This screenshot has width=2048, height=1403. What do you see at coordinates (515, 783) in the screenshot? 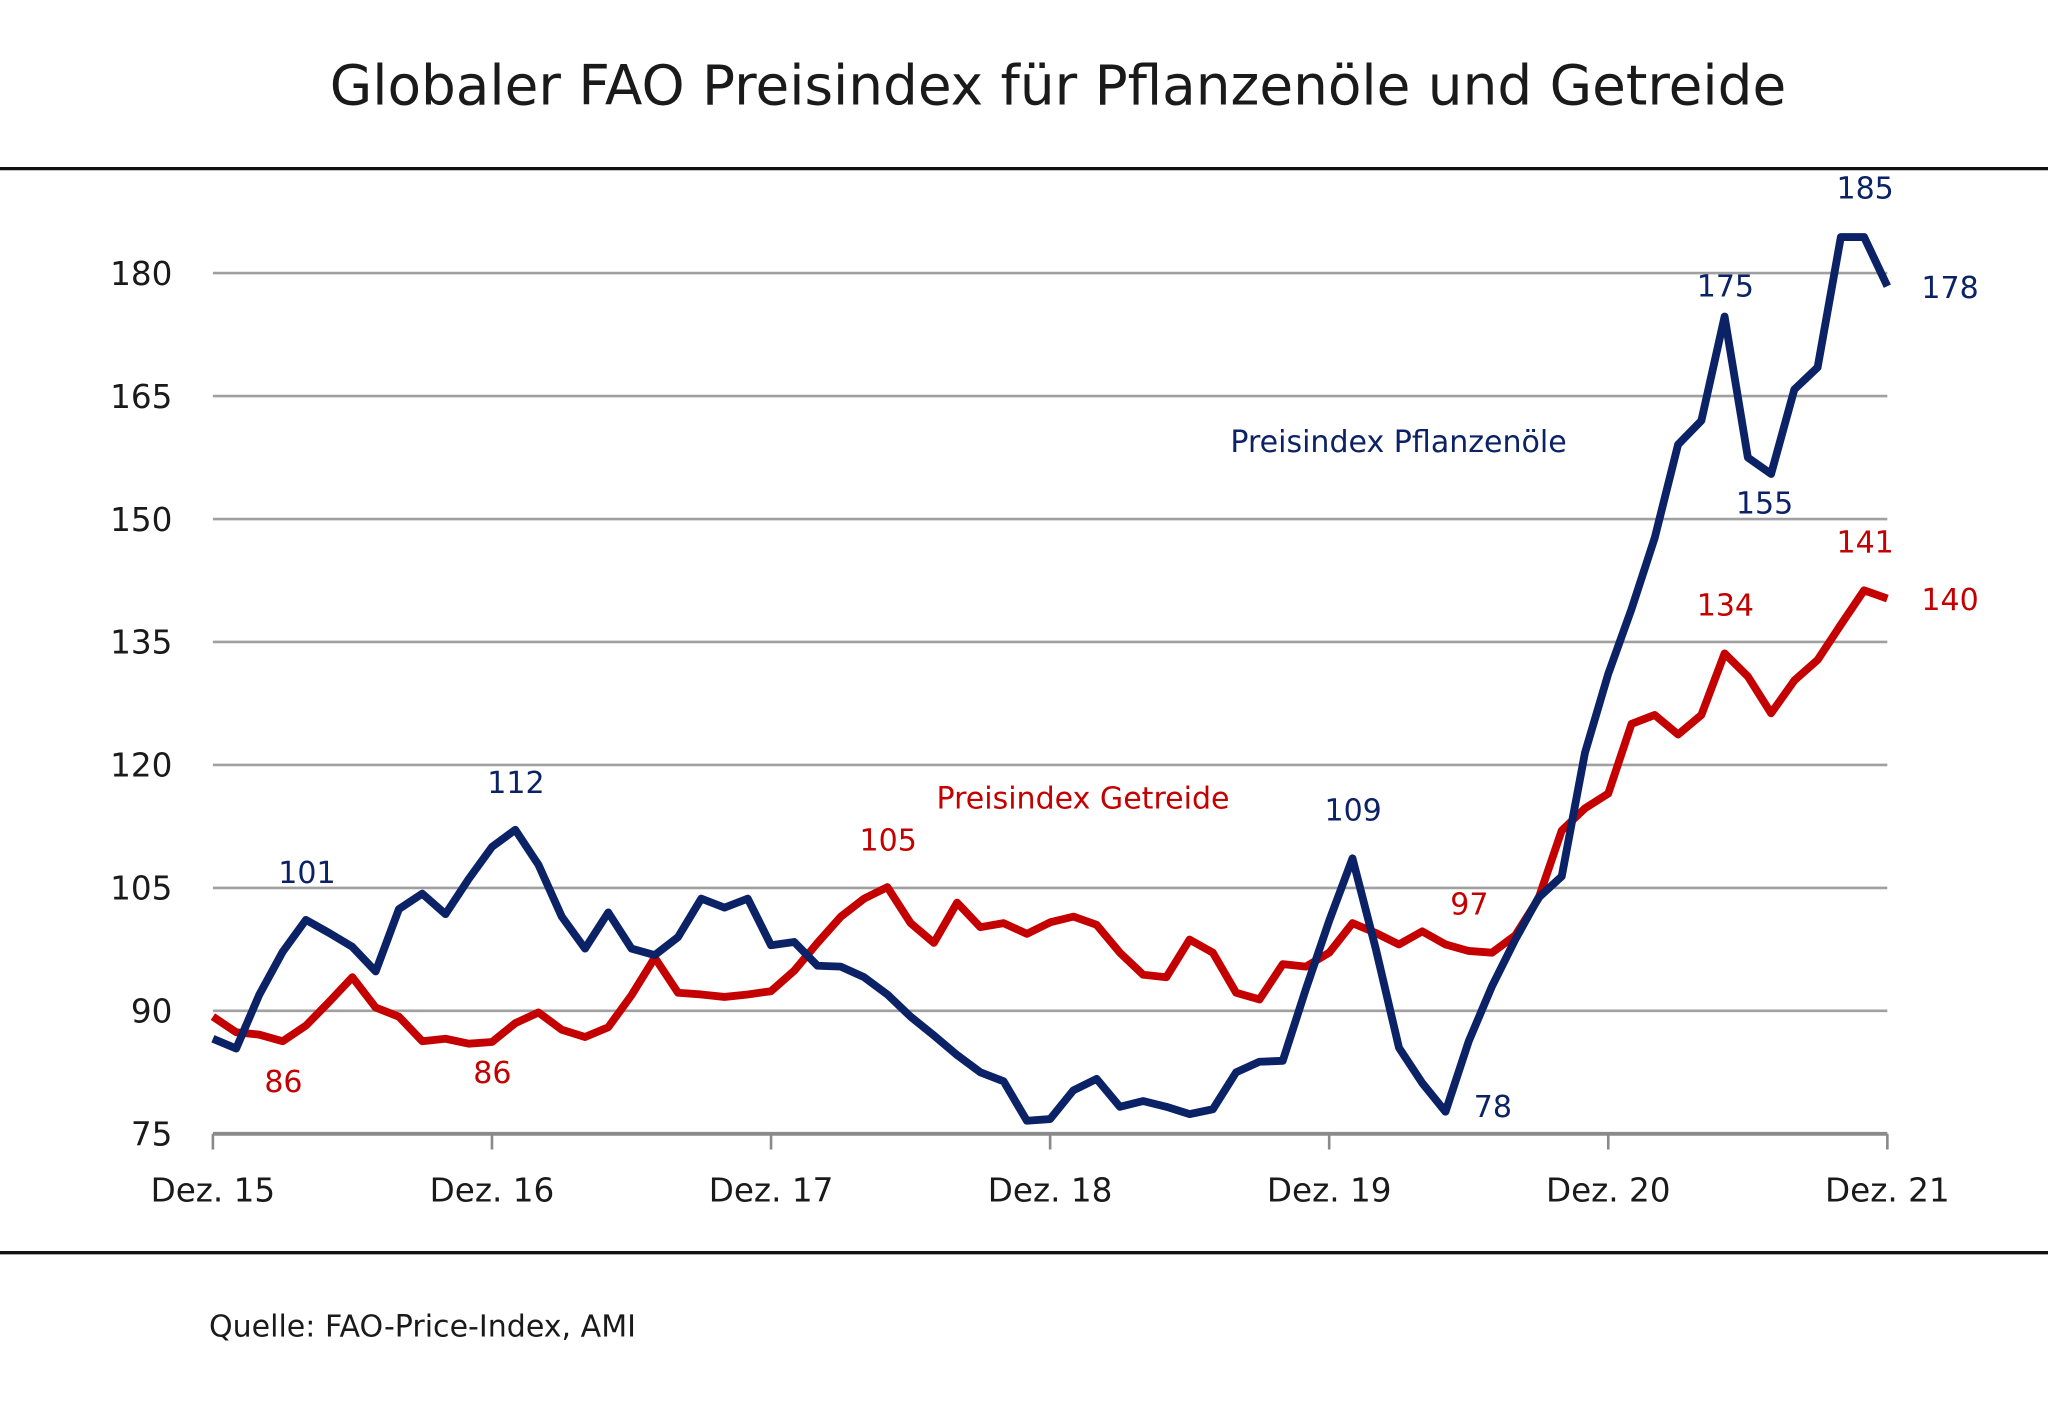
I see `data-label: 112` at bounding box center [515, 783].